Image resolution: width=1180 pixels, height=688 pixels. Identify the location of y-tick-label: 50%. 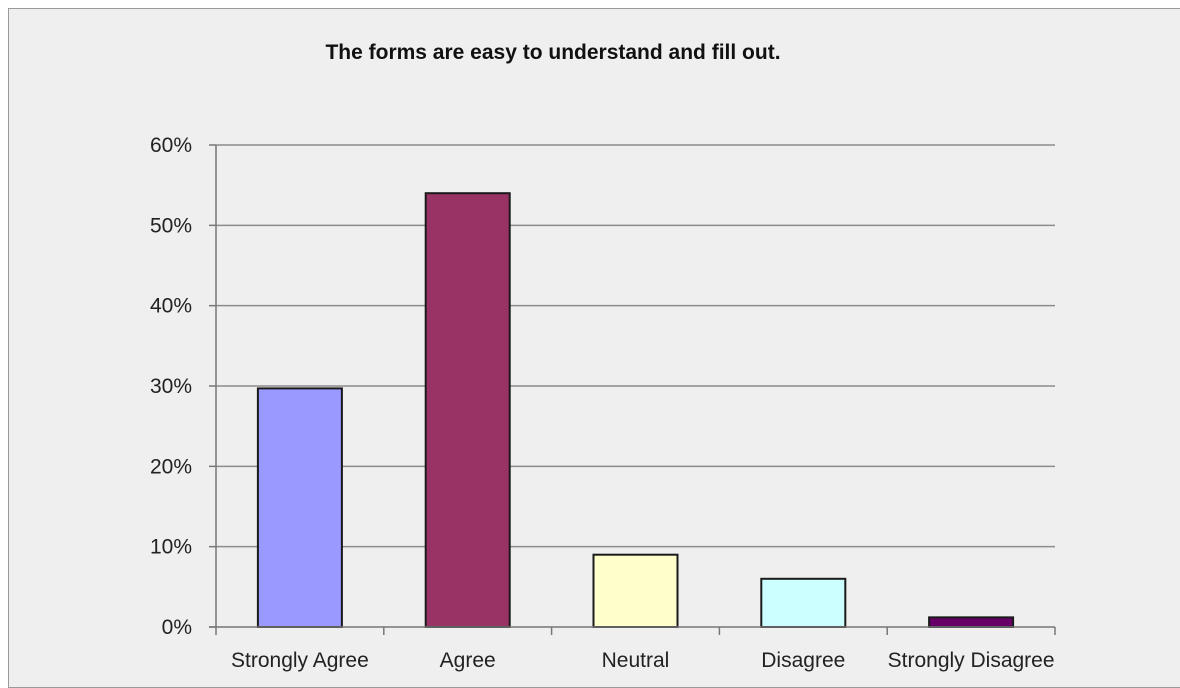
(171, 225).